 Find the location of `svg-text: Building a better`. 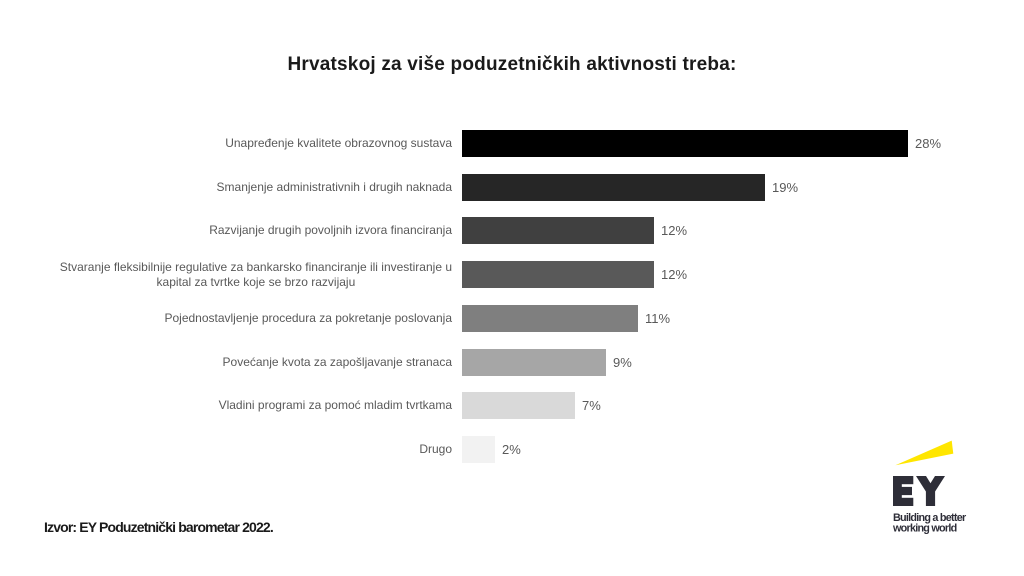

svg-text: Building a better is located at coordinates (930, 518).